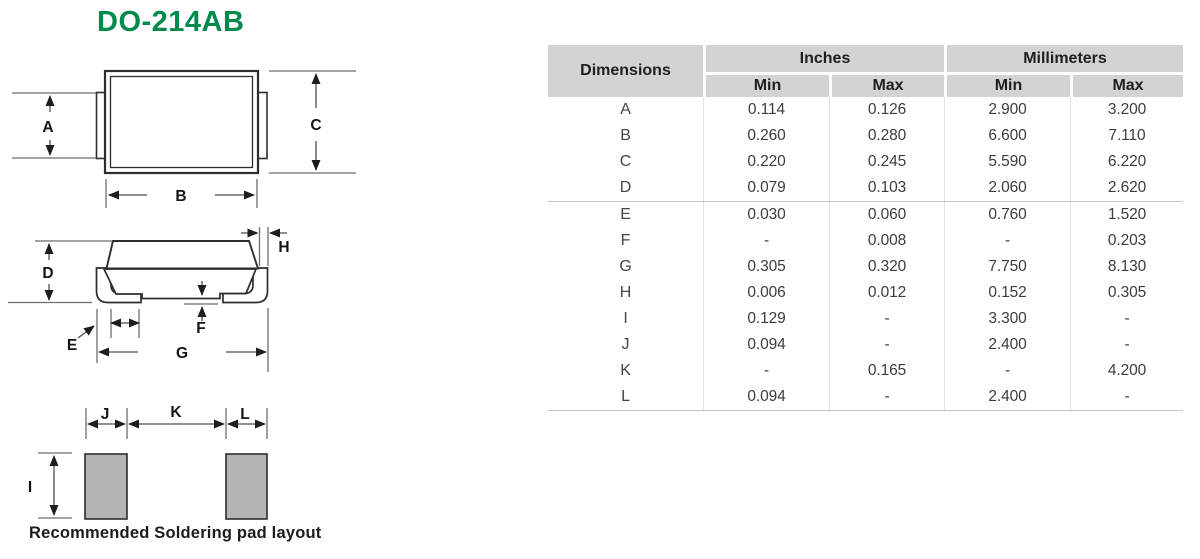 The height and width of the screenshot is (559, 1200). Describe the element at coordinates (625, 344) in the screenshot. I see `cell: J` at that location.